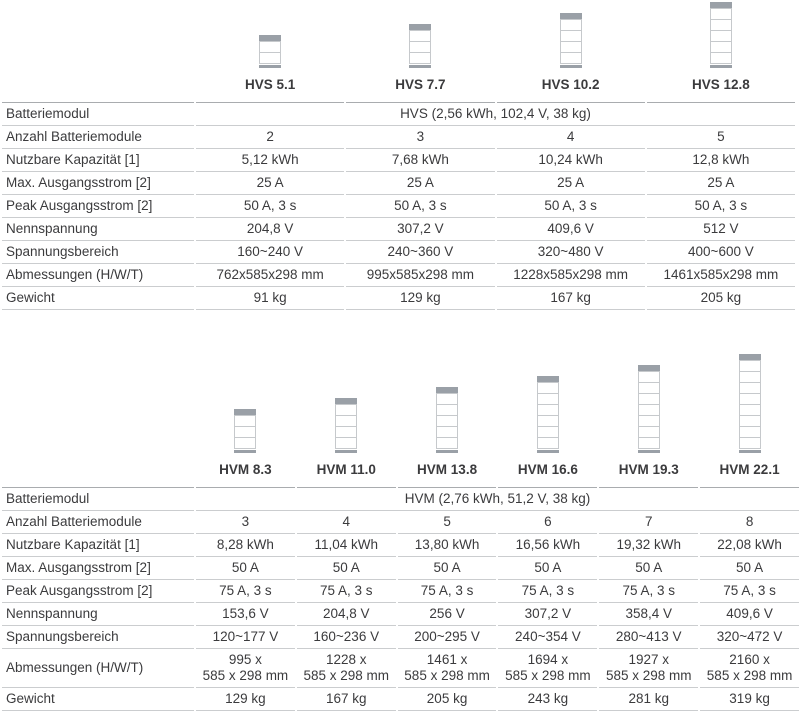  What do you see at coordinates (346, 545) in the screenshot?
I see `spec-value-cell: 11,04 kWh` at bounding box center [346, 545].